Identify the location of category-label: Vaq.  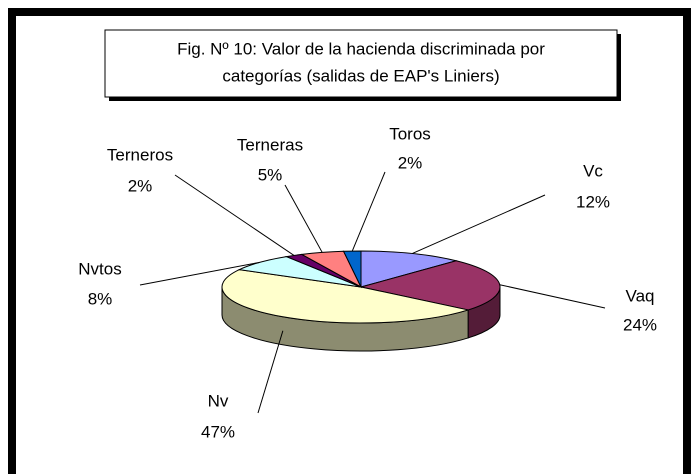
(640, 295).